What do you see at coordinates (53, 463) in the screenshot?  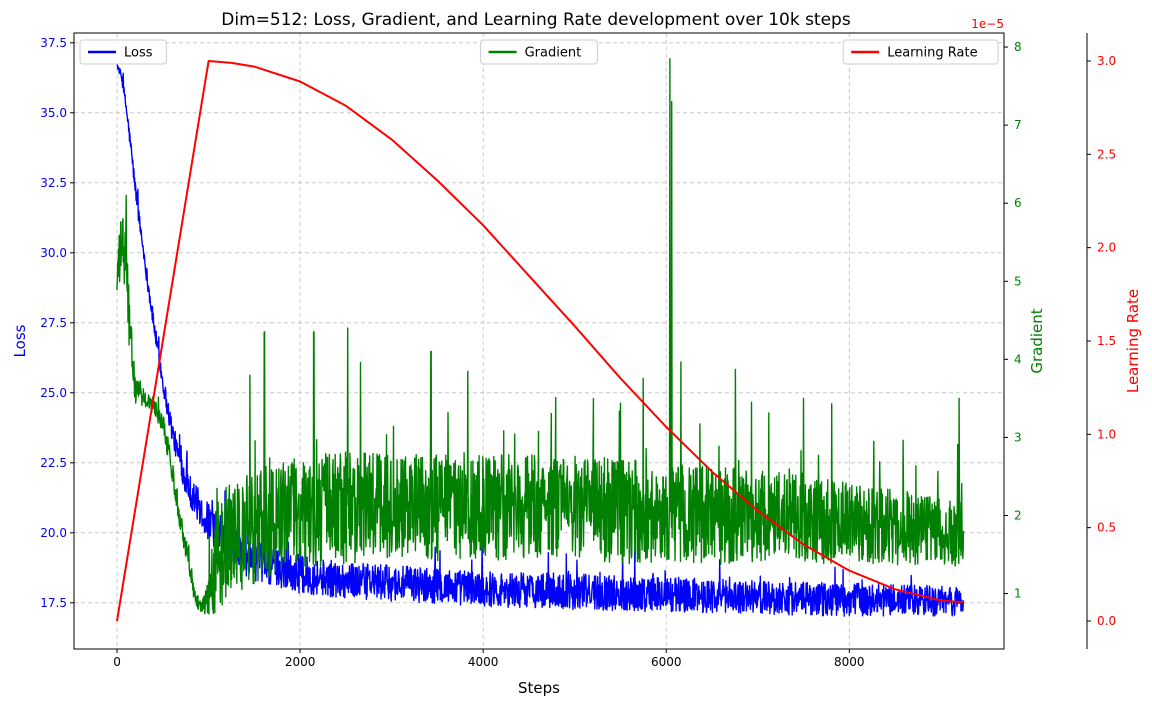 I see `loss-tick-label: 22.5` at bounding box center [53, 463].